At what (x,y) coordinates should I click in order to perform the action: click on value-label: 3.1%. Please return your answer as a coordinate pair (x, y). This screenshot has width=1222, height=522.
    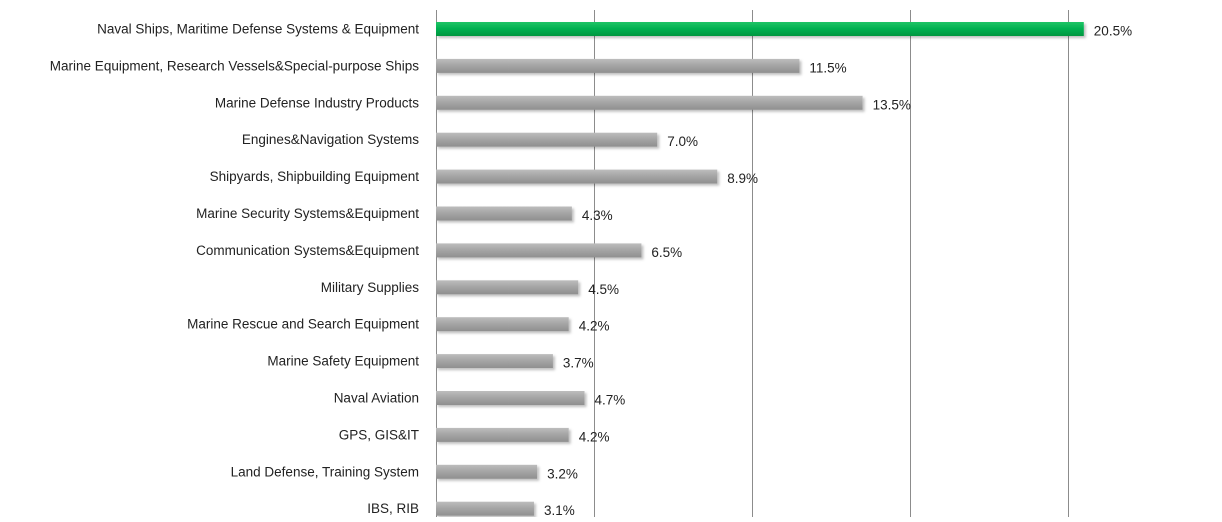
    Looking at the image, I should click on (559, 510).